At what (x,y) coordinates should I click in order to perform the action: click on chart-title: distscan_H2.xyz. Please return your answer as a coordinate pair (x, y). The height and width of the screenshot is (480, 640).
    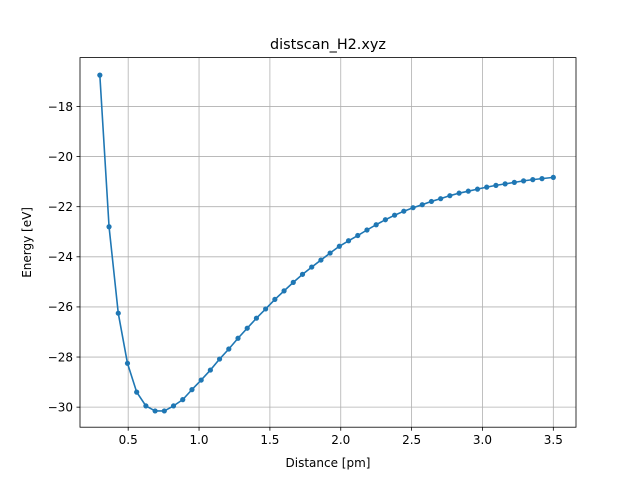
    Looking at the image, I should click on (328, 45).